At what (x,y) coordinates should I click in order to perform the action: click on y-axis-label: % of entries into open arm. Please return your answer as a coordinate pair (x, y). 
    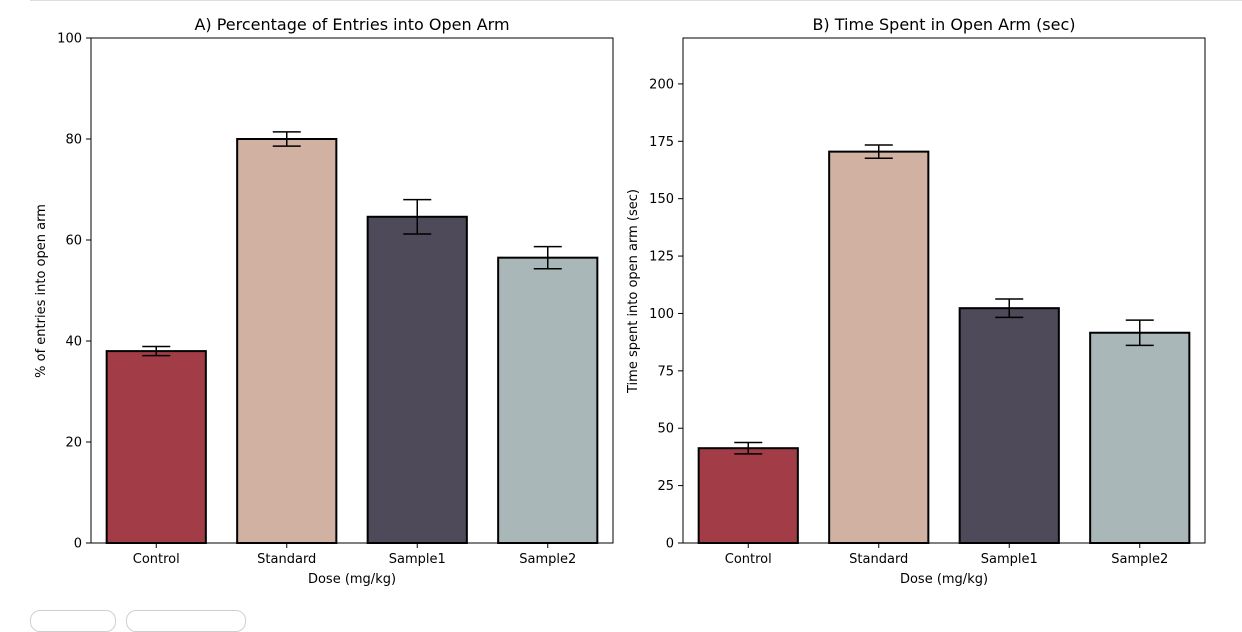
    Looking at the image, I should click on (41, 291).